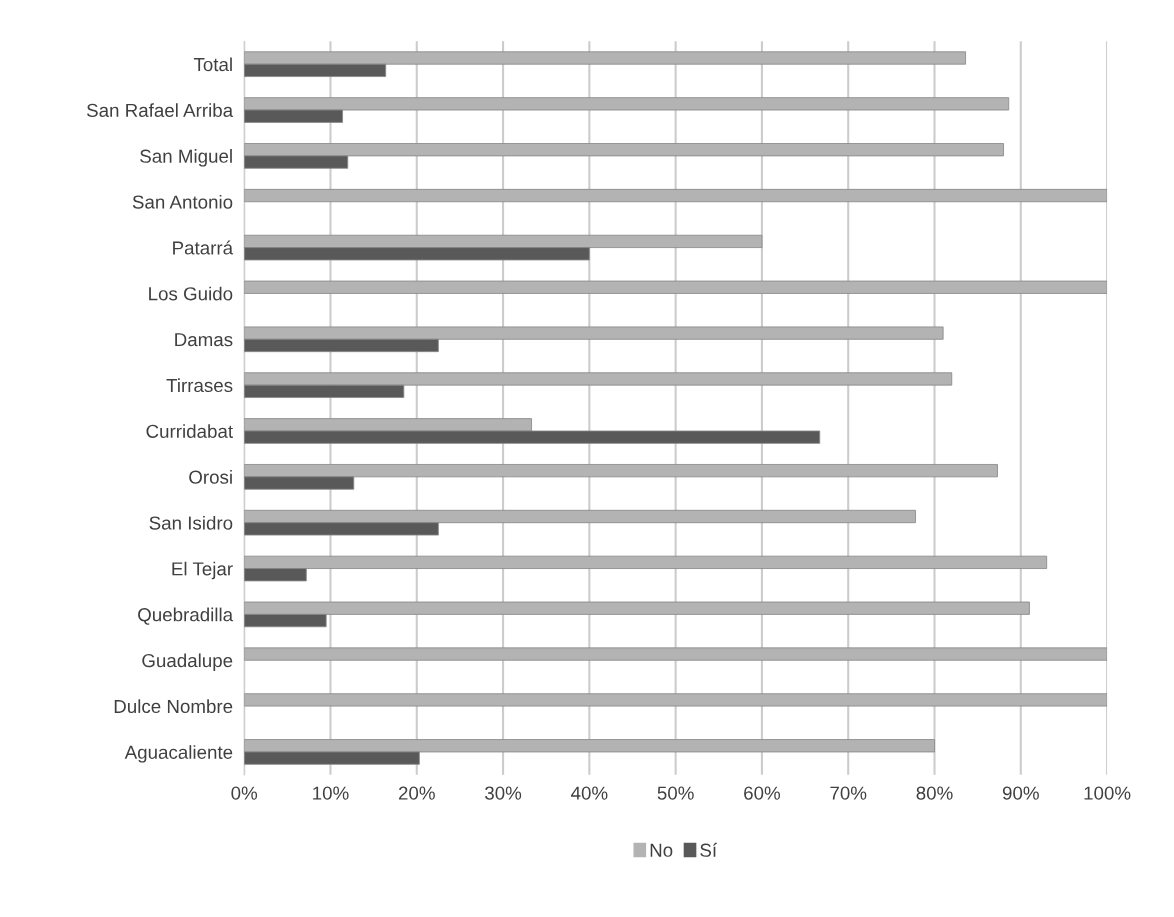 Image resolution: width=1174 pixels, height=917 pixels. Describe the element at coordinates (934, 793) in the screenshot. I see `x-tick-label: 80%` at that location.